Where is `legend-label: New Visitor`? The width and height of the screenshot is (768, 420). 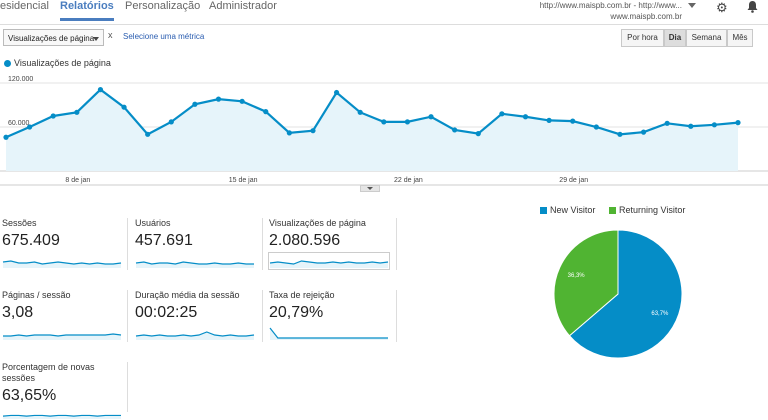
legend-label: New Visitor is located at coordinates (573, 210).